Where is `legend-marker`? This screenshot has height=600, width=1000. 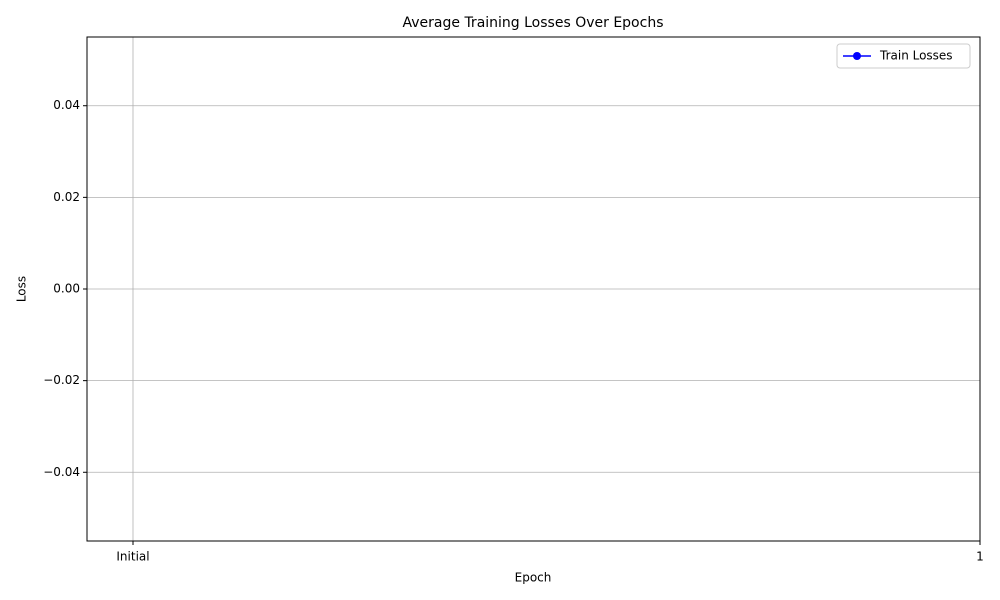
legend-marker is located at coordinates (857, 56).